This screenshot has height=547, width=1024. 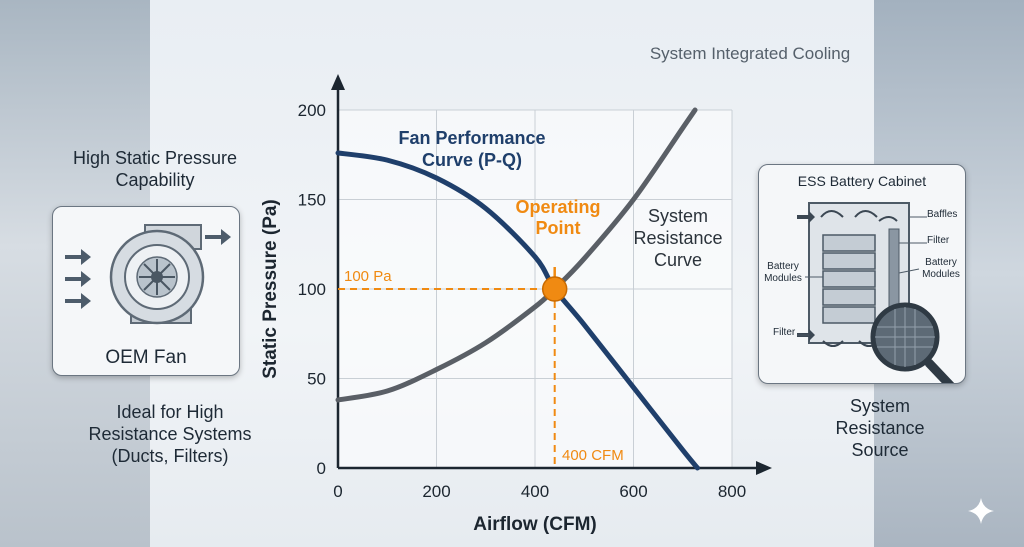 What do you see at coordinates (784, 332) in the screenshot?
I see `label-filter-bottom: Filter` at bounding box center [784, 332].